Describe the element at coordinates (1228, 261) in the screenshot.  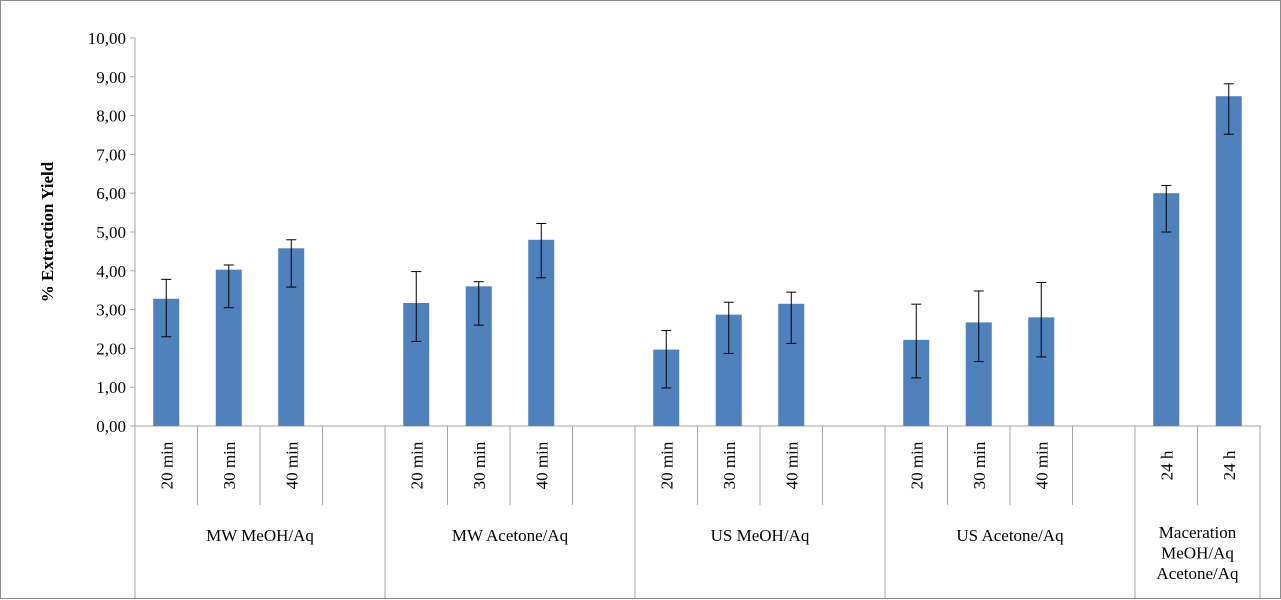
I see `bar` at that location.